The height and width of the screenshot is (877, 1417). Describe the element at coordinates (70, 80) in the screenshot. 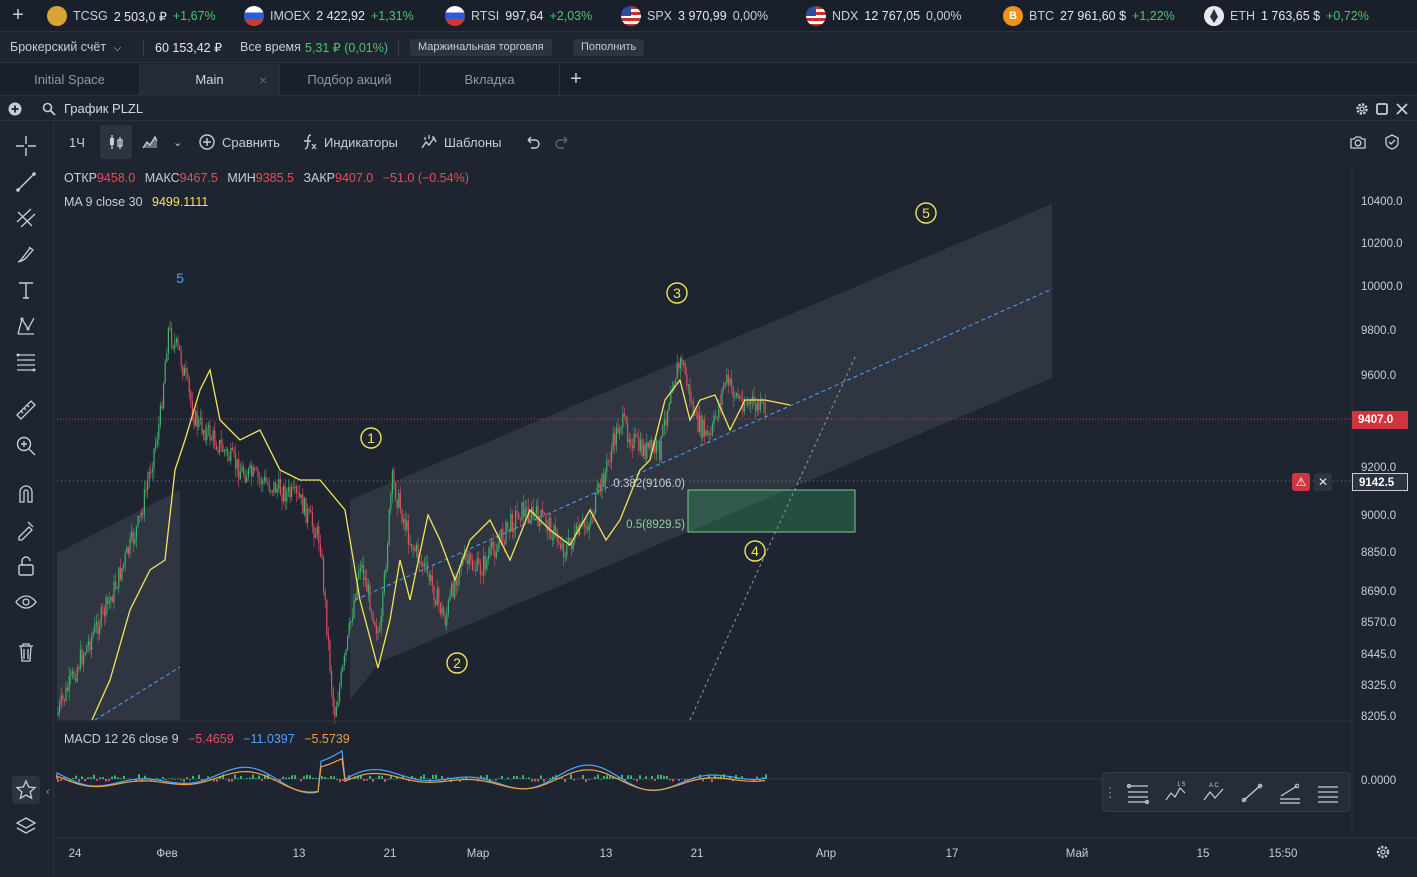

I see `tab-initial-space: Initial Space` at that location.